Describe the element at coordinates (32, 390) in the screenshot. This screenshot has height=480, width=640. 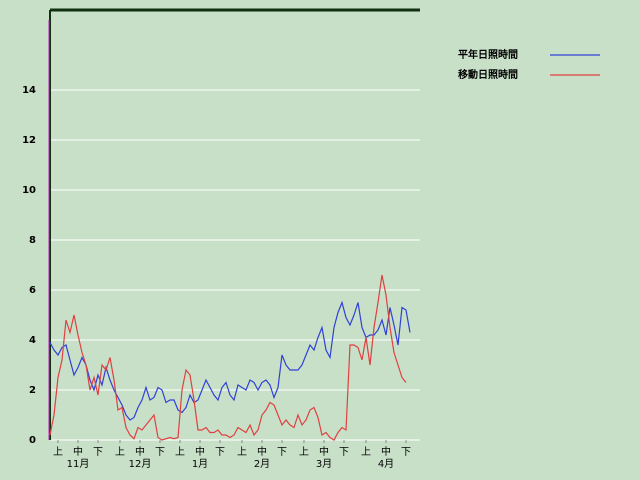
I see `y-tick-label: 2` at that location.